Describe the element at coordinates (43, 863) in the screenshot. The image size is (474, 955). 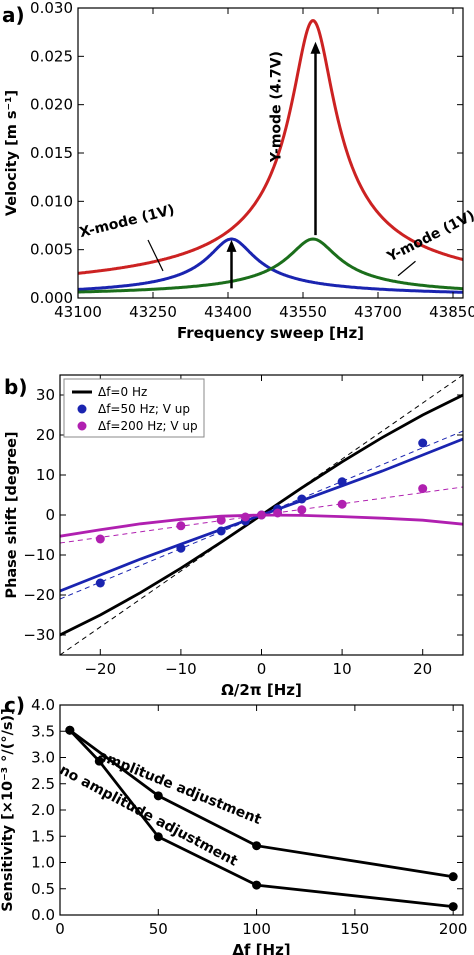
I see `y-tick-label: 1.0` at that location.